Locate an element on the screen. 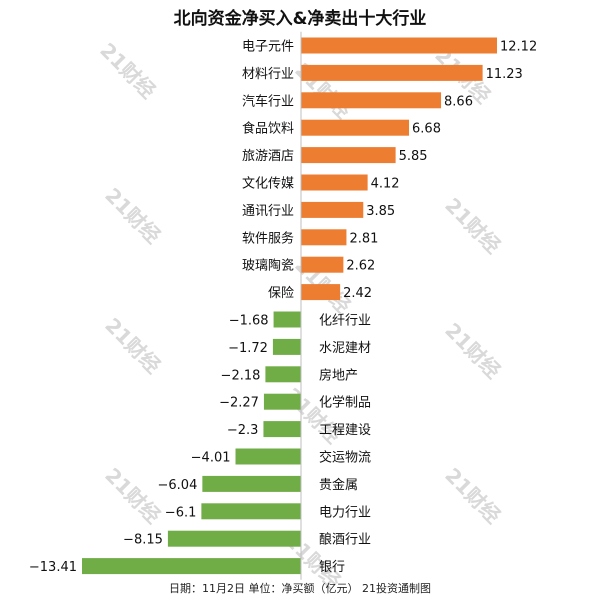 This screenshot has height=600, width=600. category-label: 汽车行业 is located at coordinates (268, 101).